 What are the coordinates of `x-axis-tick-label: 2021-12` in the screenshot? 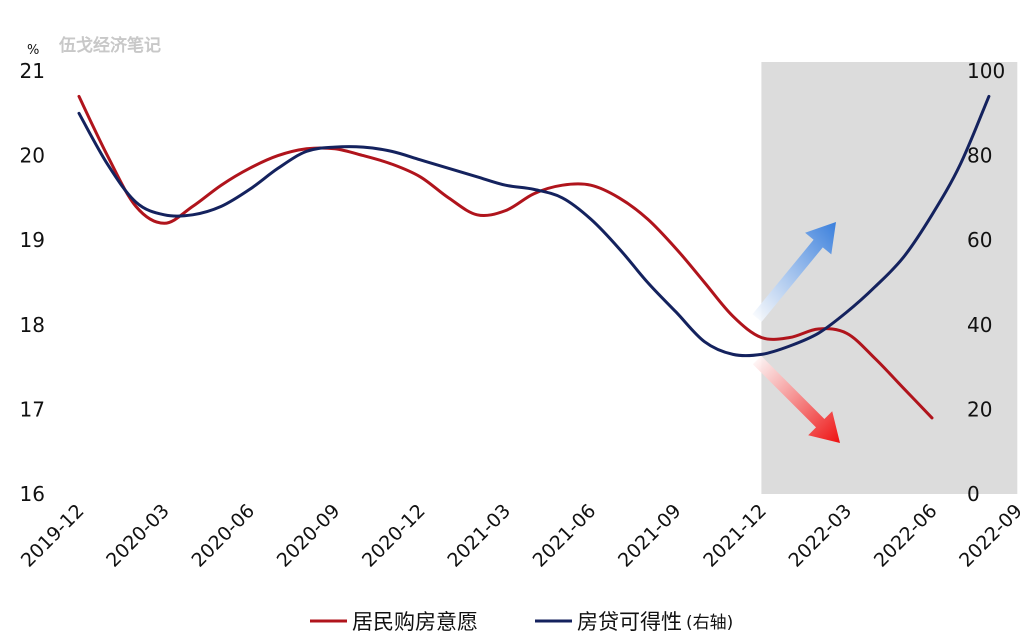 It's located at (735, 536).